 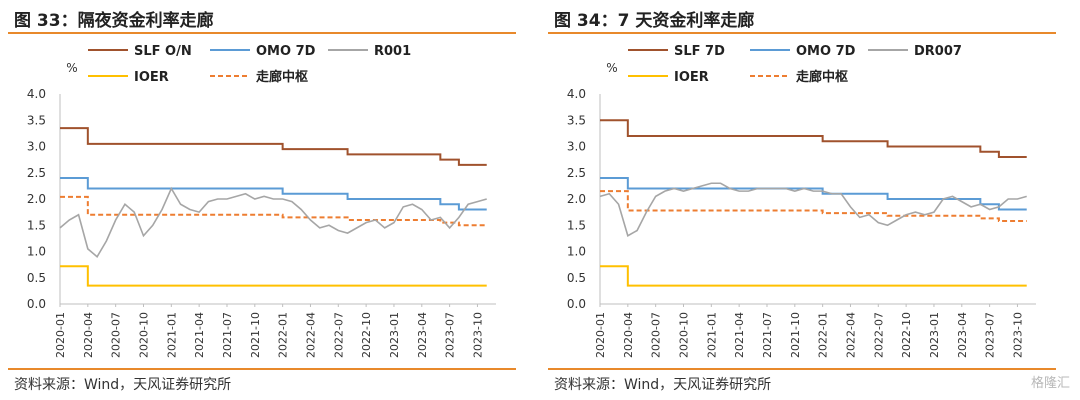 I want to click on chart-title: 图 33：隔夜资金利率走廊, so click(x=114, y=21).